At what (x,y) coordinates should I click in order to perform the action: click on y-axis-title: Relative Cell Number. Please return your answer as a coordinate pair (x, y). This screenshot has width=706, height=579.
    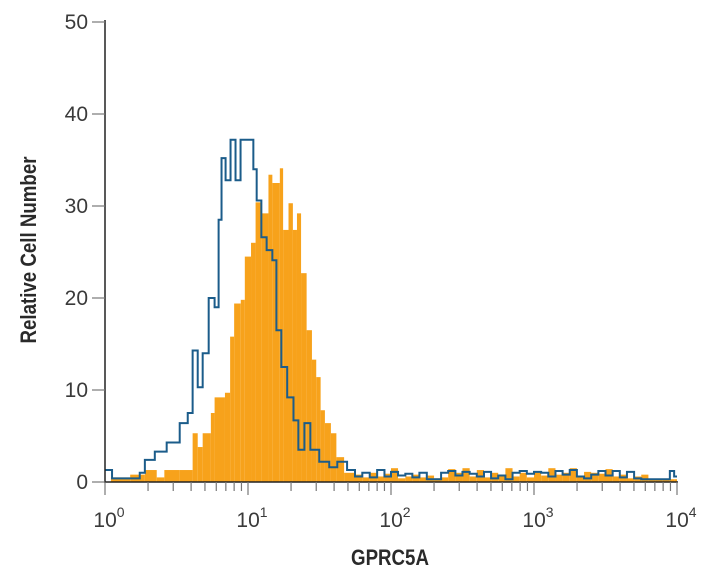
    Looking at the image, I should click on (30, 249).